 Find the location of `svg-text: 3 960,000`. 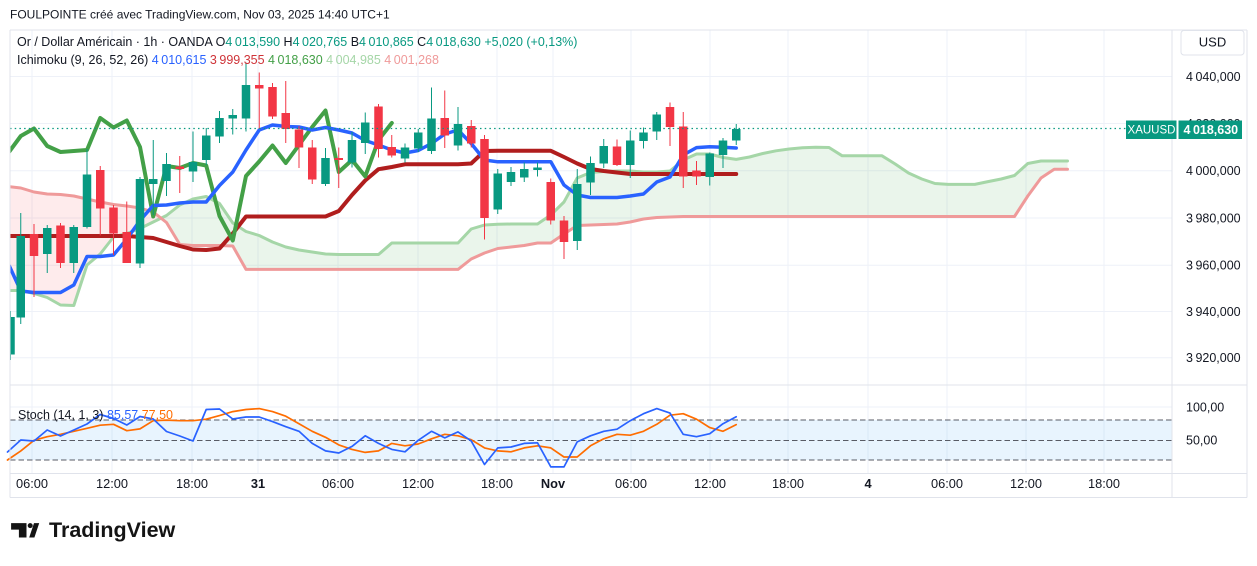

svg-text: 3 960,000 is located at coordinates (1213, 266).